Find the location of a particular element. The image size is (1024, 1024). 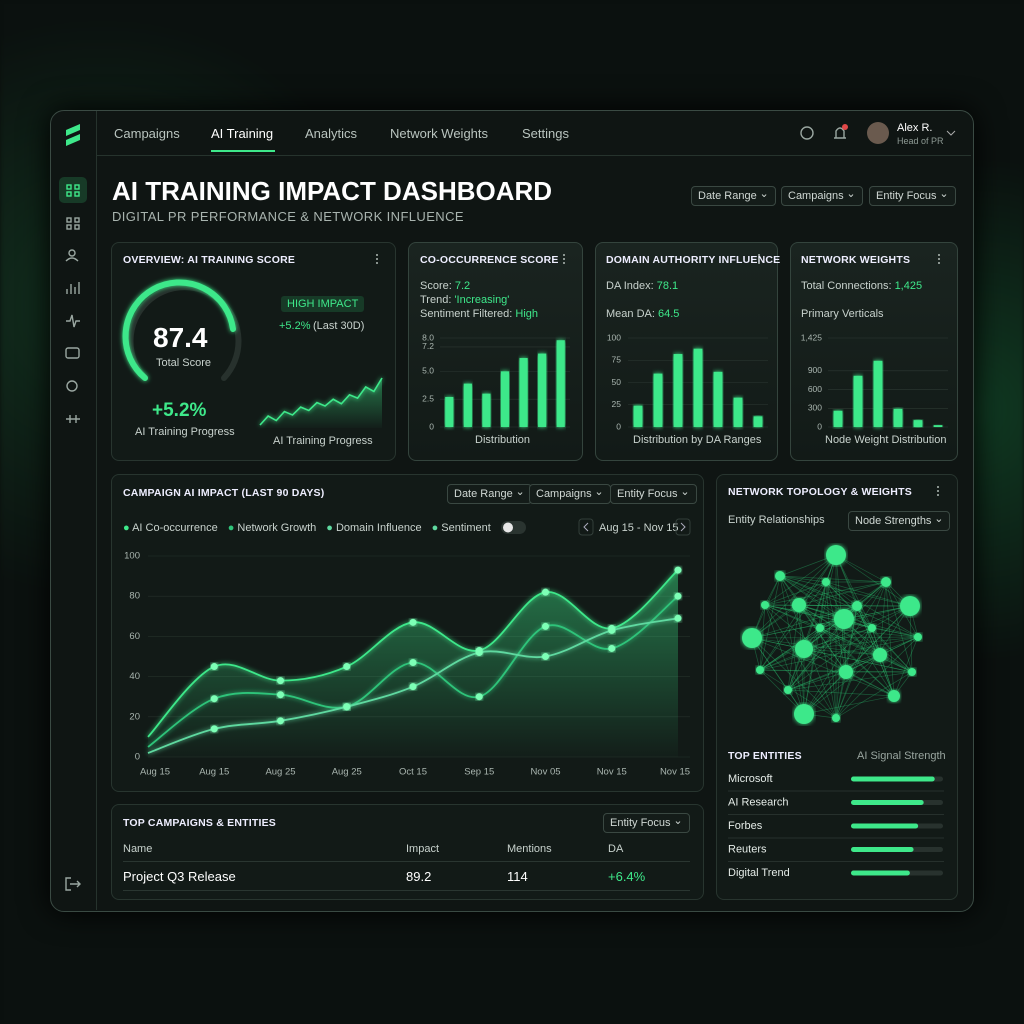

progress-label: AI Training Progress is located at coordinates (185, 432).